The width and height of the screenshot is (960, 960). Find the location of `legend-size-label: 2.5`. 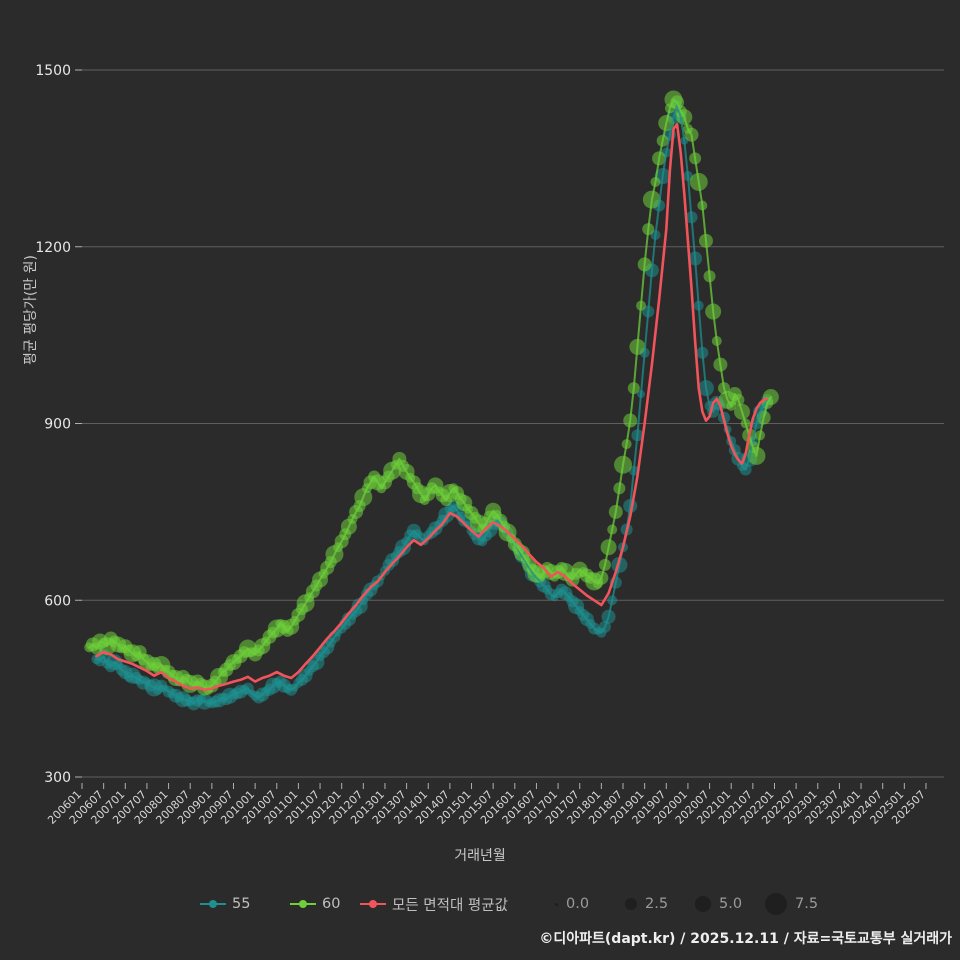

legend-size-label: 2.5 is located at coordinates (657, 904).